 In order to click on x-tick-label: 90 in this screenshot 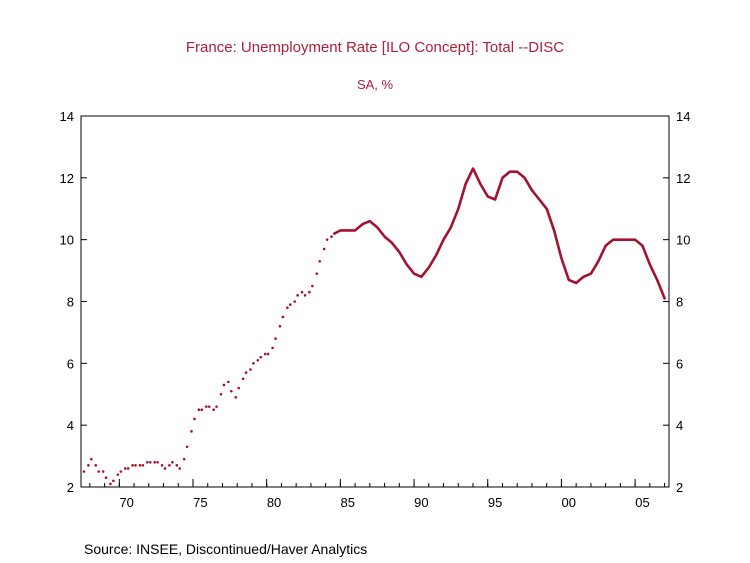, I will do `click(421, 502)`.